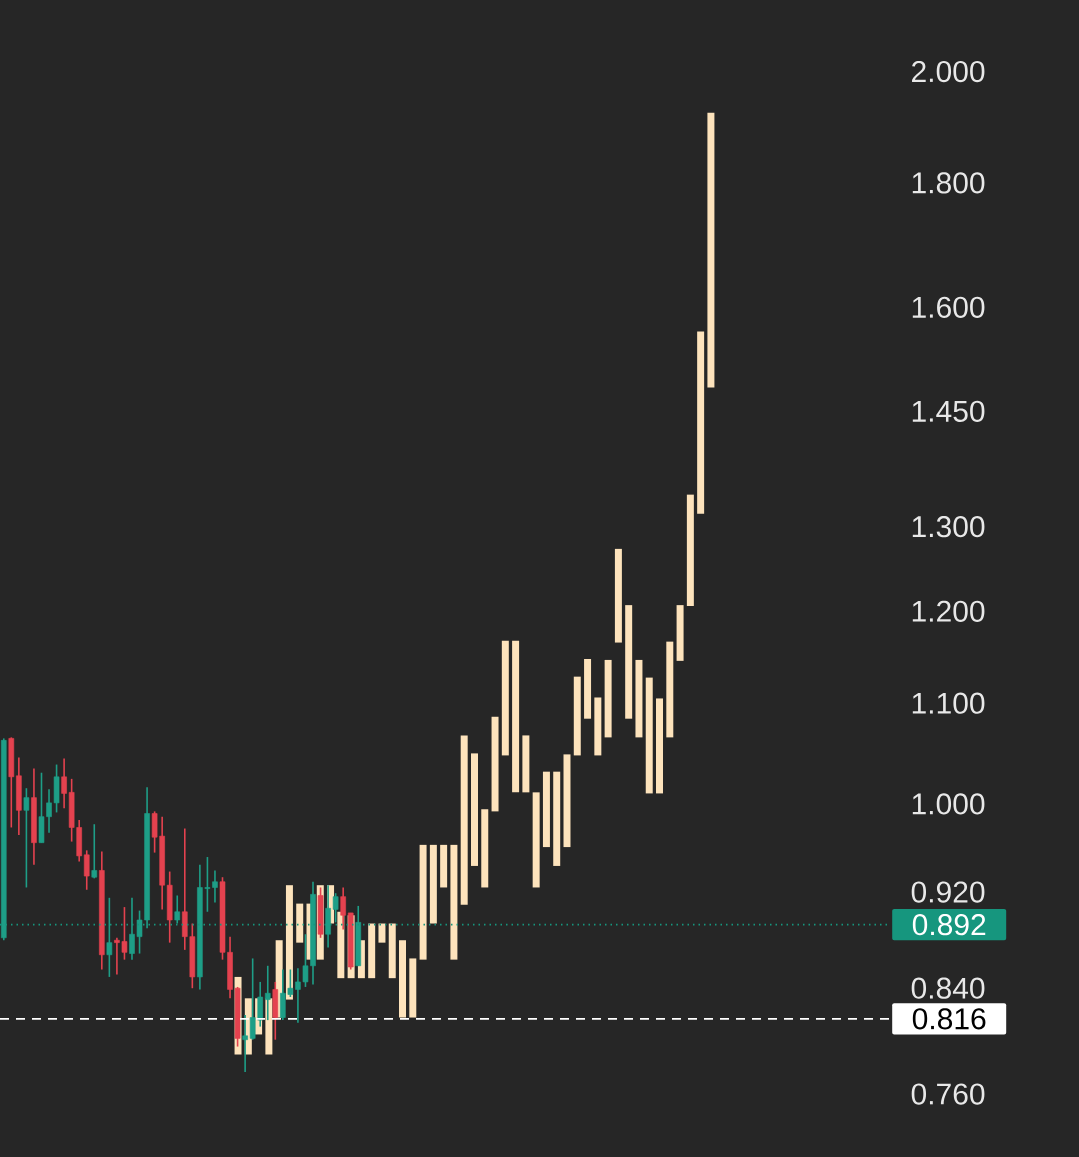 The width and height of the screenshot is (1079, 1157). Describe the element at coordinates (948, 804) in the screenshot. I see `y-tick-label: 1.000` at that location.